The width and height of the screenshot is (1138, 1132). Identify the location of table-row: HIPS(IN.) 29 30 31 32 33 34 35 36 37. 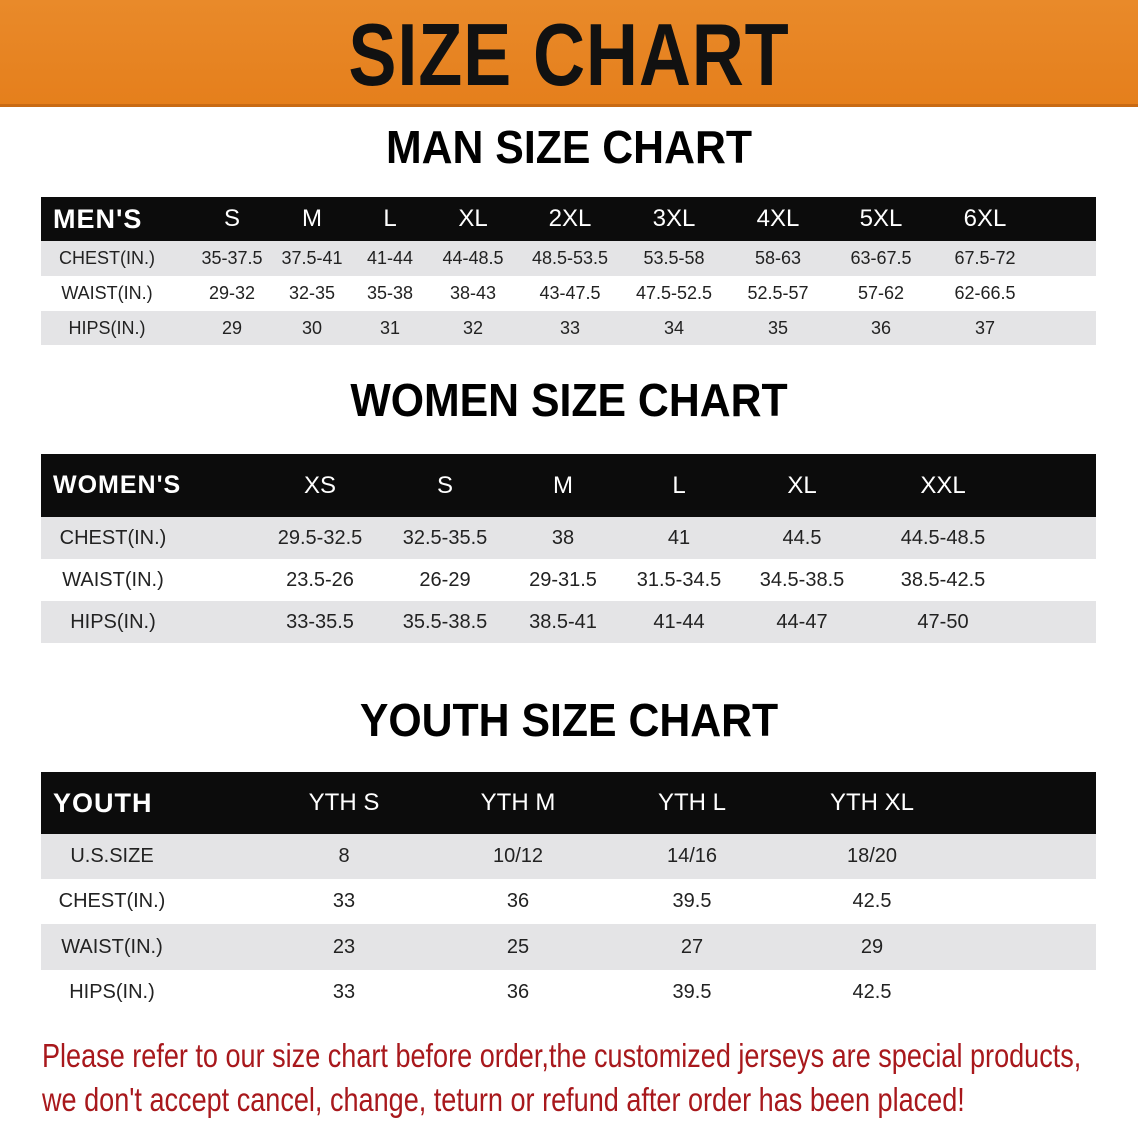
(568, 328).